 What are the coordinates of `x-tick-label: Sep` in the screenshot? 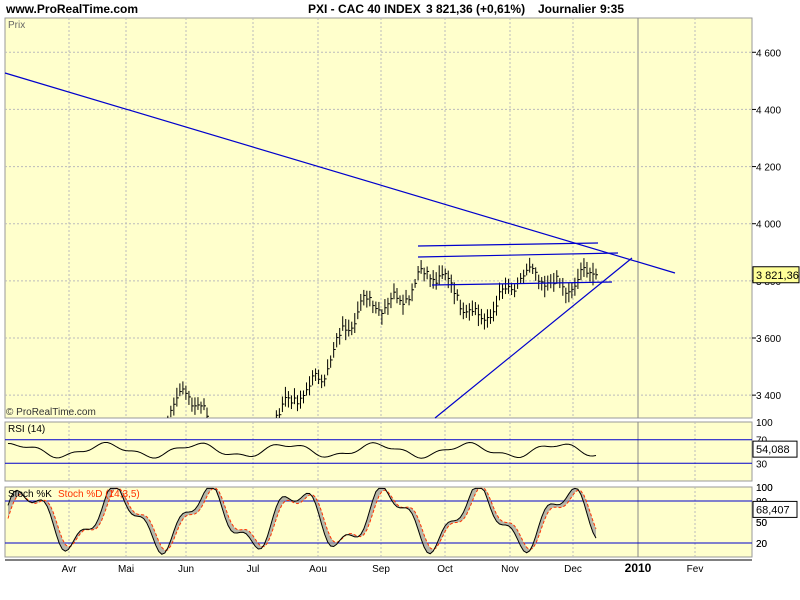 It's located at (381, 569).